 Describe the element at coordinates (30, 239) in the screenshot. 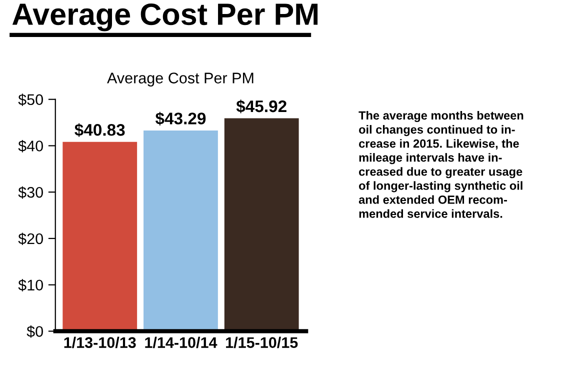

I see `y-tick-label: $20` at that location.